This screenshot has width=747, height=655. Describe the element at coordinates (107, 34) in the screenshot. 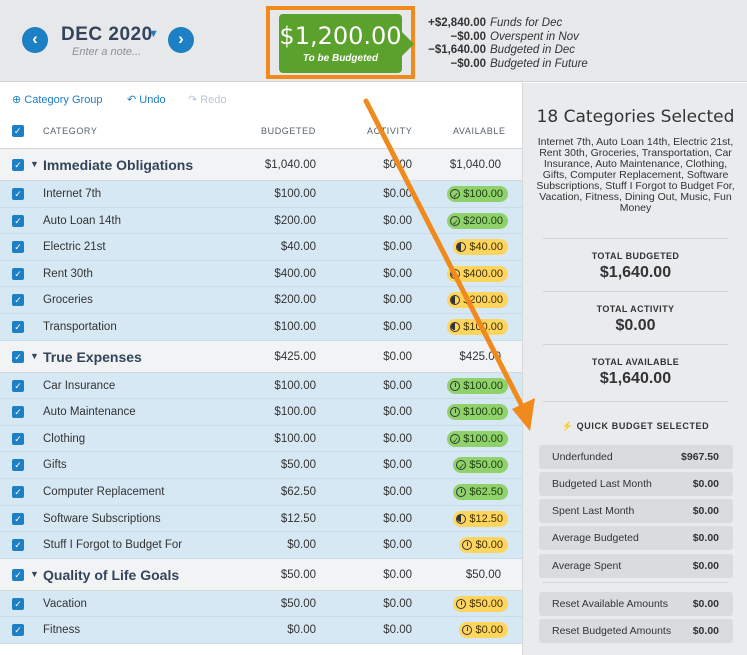

I see `month-label: DEC 2020` at that location.